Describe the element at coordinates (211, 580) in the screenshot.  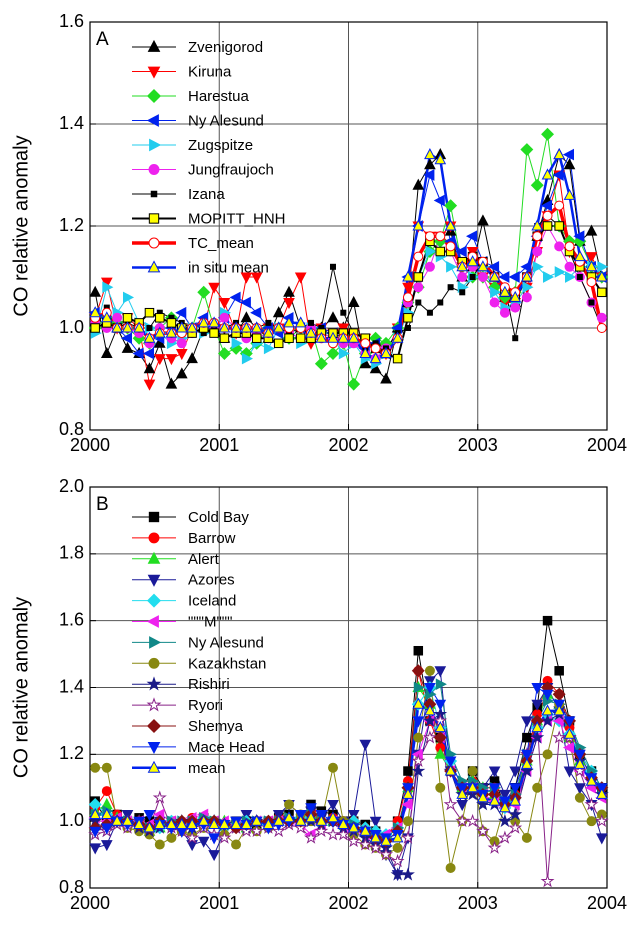
I see `legend-label: Azores` at that location.